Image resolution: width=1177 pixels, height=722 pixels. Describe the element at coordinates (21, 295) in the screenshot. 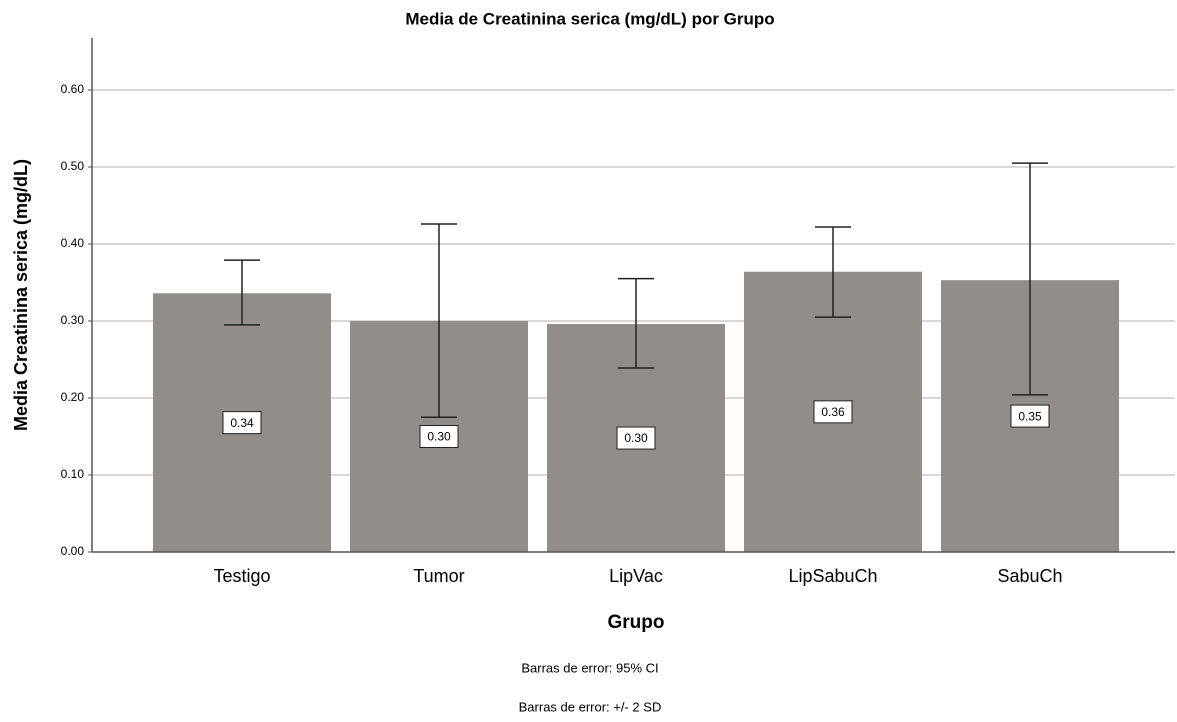

I see `y-axis-label: Media Creatinina serica (mg/dL)` at that location.